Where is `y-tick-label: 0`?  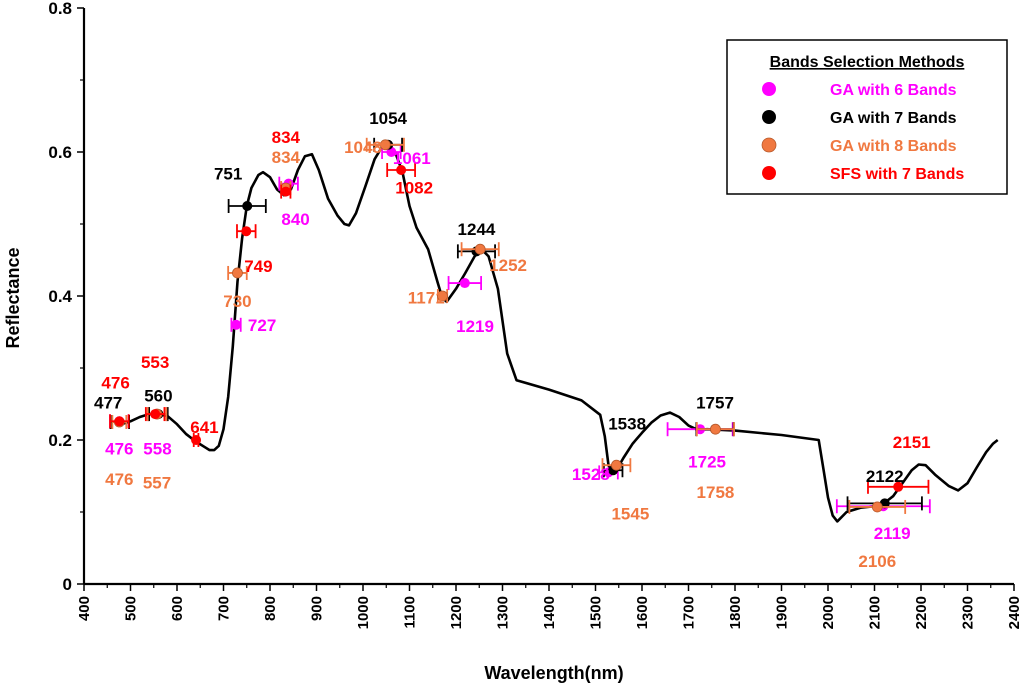
y-tick-label: 0 is located at coordinates (67, 584).